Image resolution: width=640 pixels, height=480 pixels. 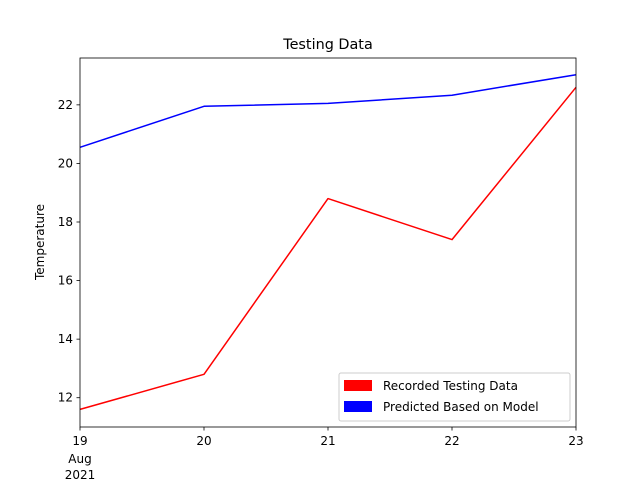 I want to click on legend-label-1: Recorded Testing Data, so click(x=450, y=386).